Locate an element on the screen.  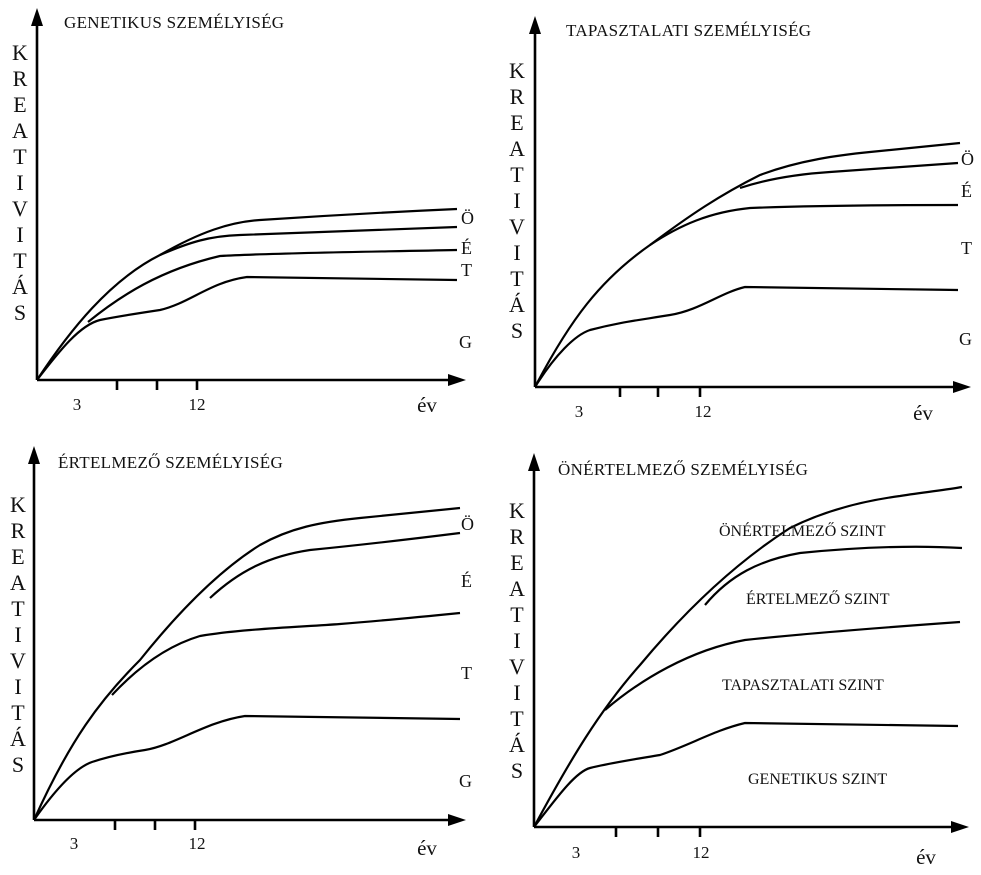
curve-label-e: É is located at coordinates (966, 190).